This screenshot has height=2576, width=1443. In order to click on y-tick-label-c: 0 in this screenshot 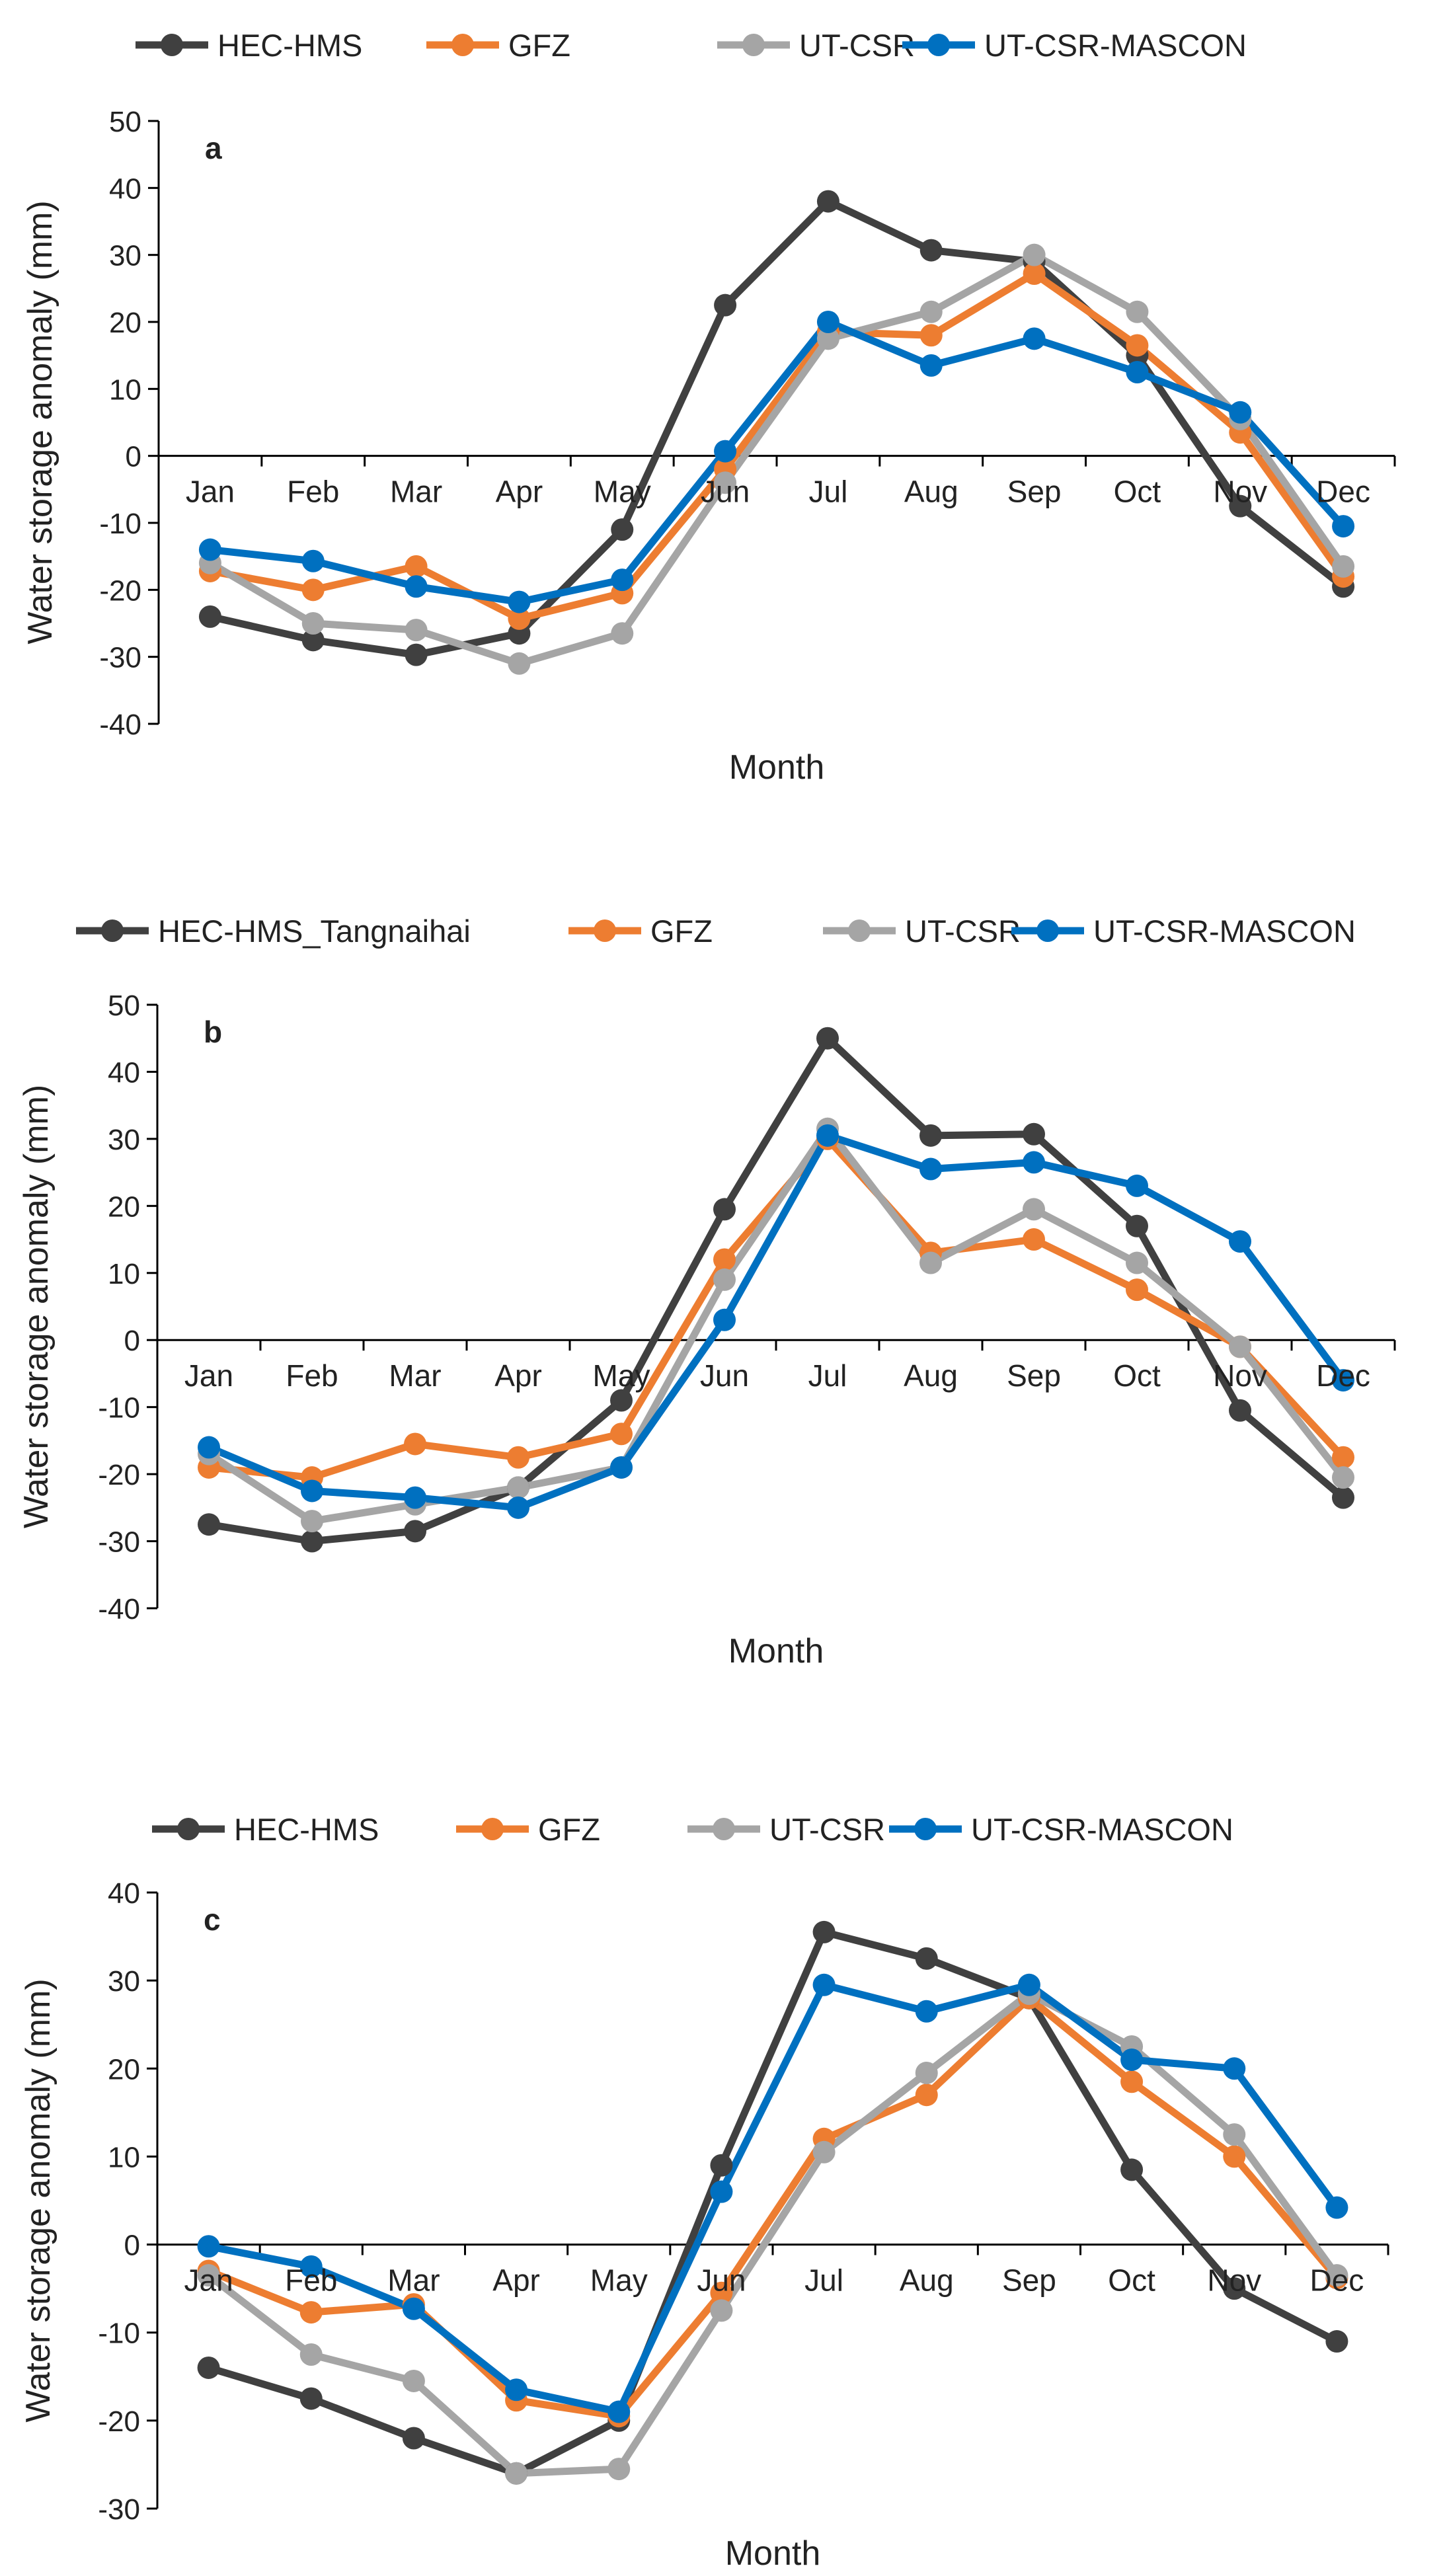, I will do `click(132, 2246)`.